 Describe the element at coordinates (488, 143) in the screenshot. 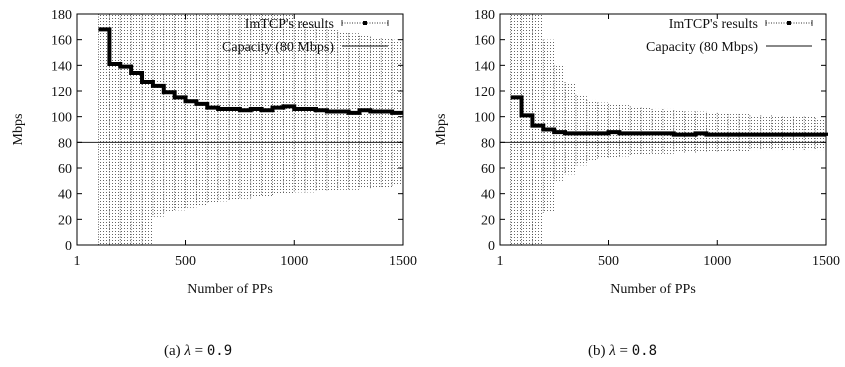

I see `chart-b-ytick-label-4: 80` at that location.